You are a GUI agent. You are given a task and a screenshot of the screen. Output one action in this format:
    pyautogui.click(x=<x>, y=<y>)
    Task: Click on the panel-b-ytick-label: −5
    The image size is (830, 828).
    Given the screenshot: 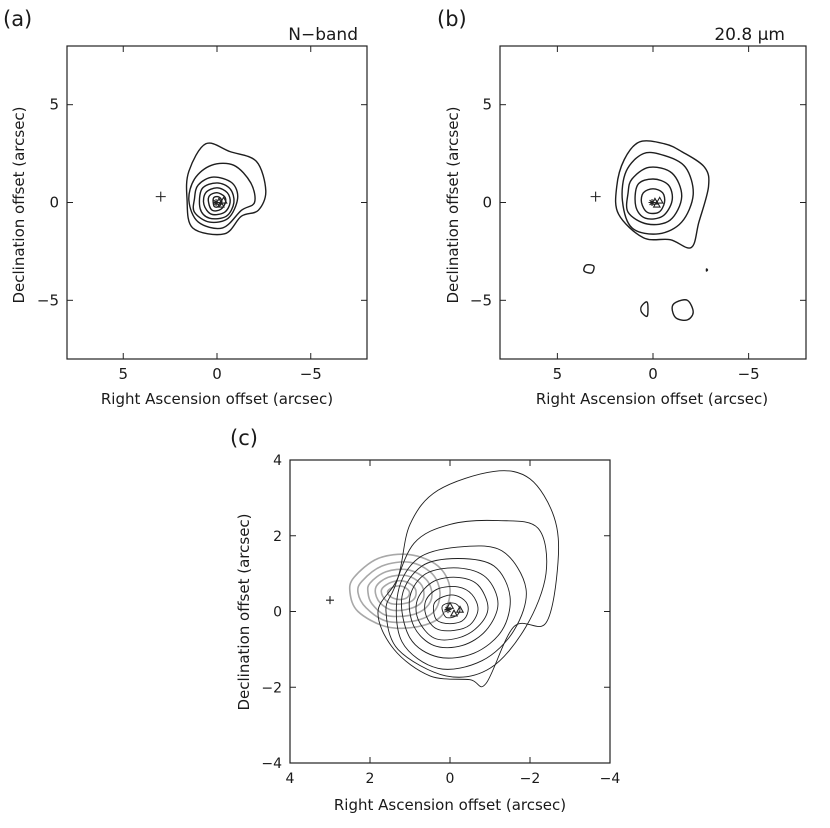 What is the action you would take?
    pyautogui.click(x=481, y=300)
    